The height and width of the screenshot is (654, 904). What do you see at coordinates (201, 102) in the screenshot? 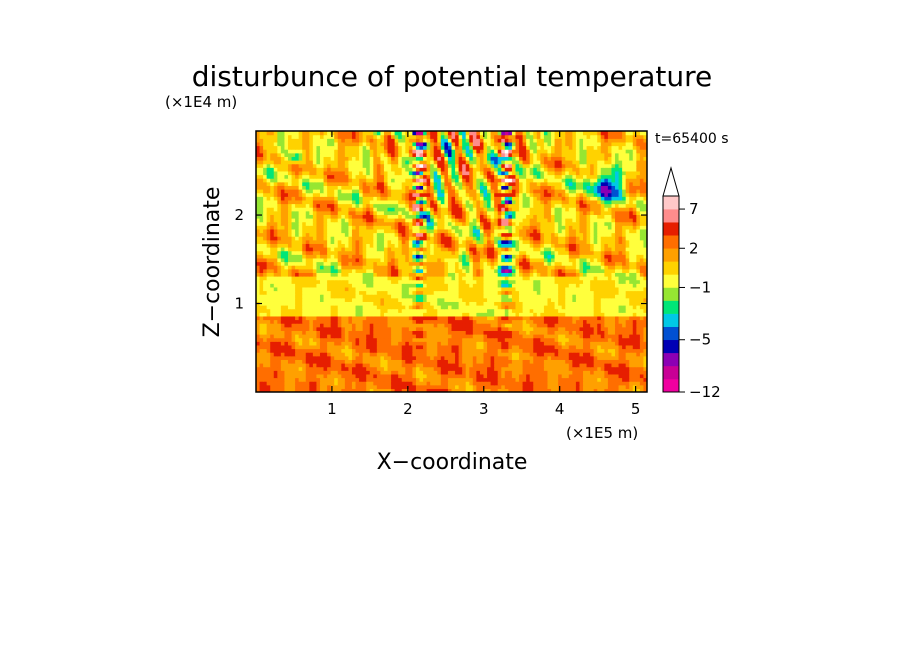
I see `y-axis-unit: (×1E4 m)` at bounding box center [201, 102].